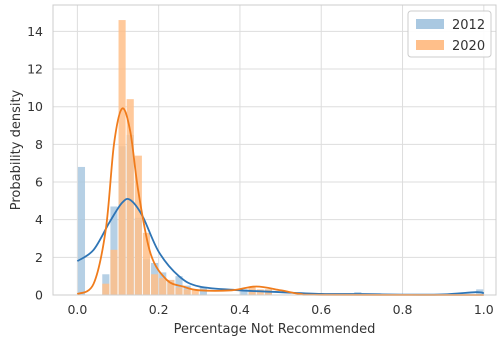 The height and width of the screenshot is (339, 497). Describe the element at coordinates (280, 309) in the screenshot. I see `x-axis-ticks: 0.0 0.2 0.4 0.6 0.8 1.0` at that location.